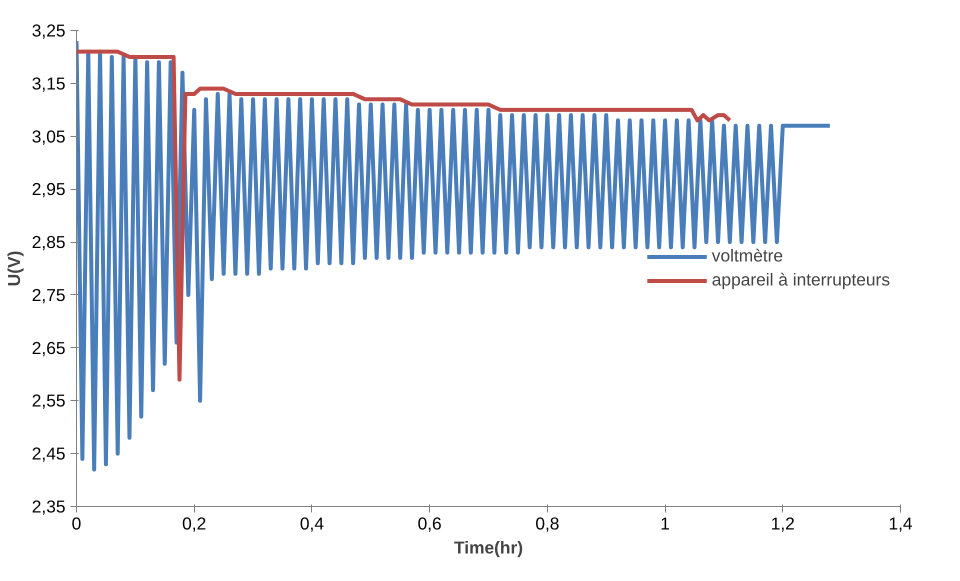  Describe the element at coordinates (49, 294) in the screenshot. I see `y-tick-label: 2,75` at that location.